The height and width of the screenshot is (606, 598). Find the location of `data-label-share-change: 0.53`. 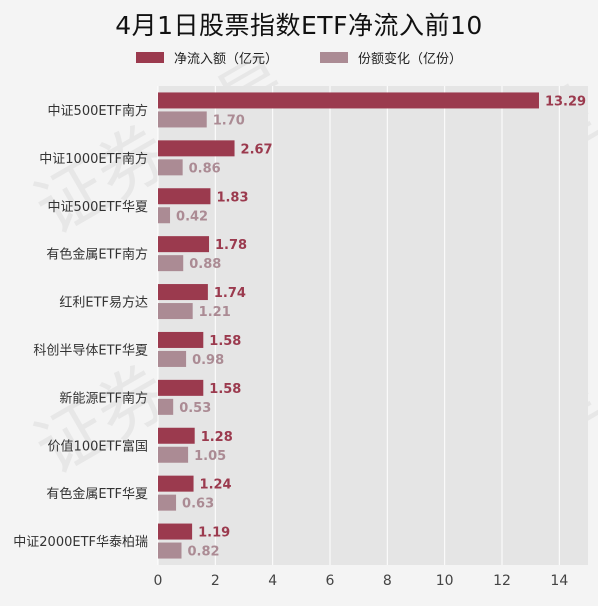

data-label-share-change: 0.53 is located at coordinates (195, 408).